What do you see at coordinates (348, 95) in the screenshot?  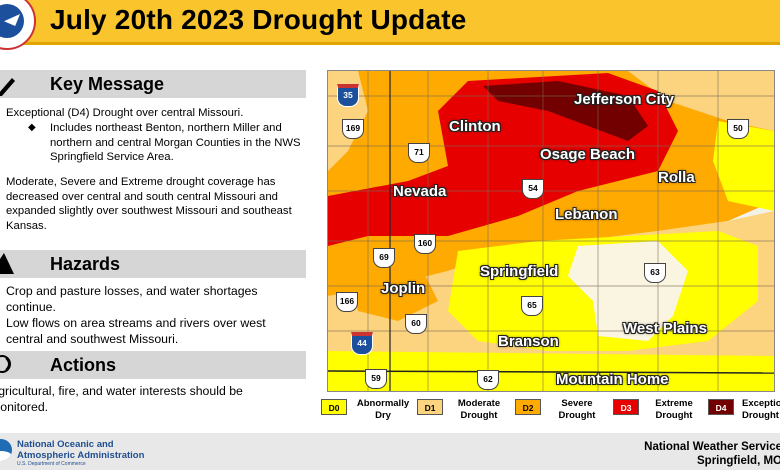 I see `interstate-35-shield: 35` at bounding box center [348, 95].